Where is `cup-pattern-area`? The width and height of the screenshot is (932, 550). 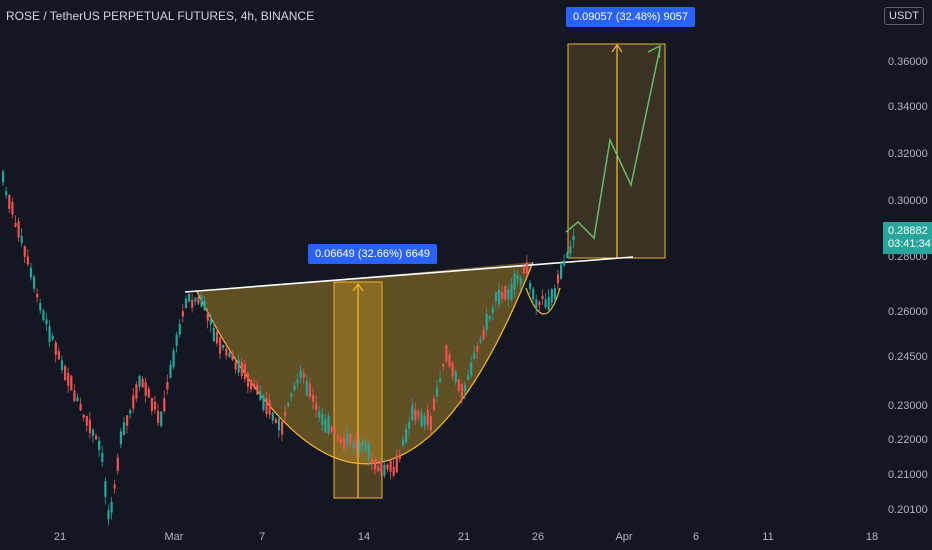 cup-pattern-area is located at coordinates (365, 363).